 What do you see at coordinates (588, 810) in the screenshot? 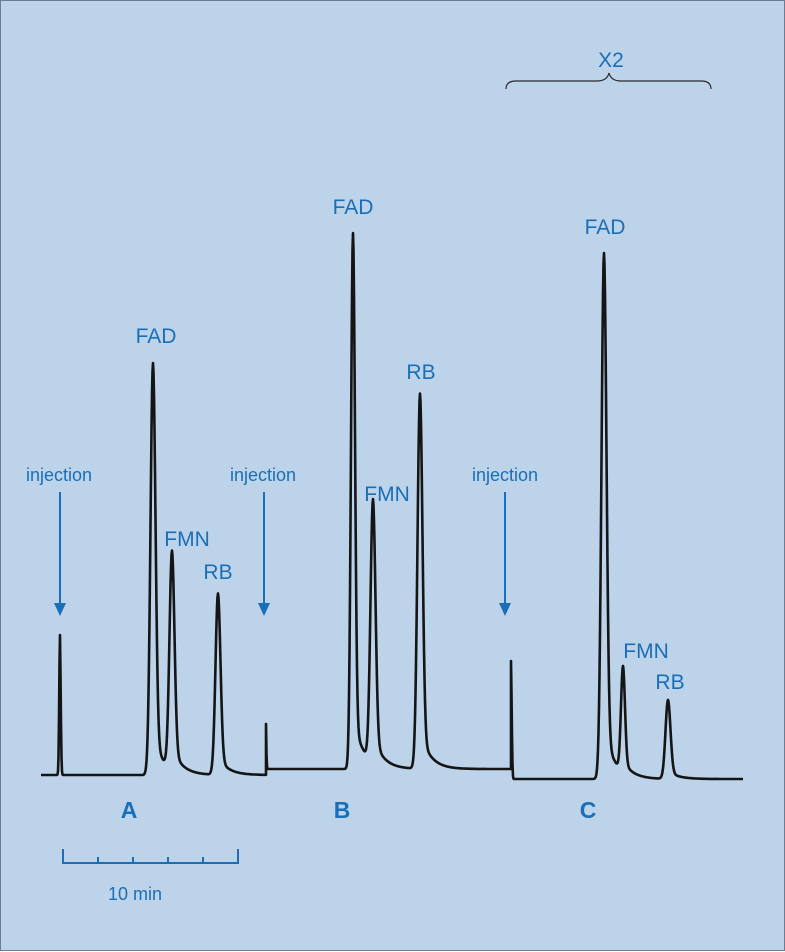
I see `run-label-c: C` at bounding box center [588, 810].